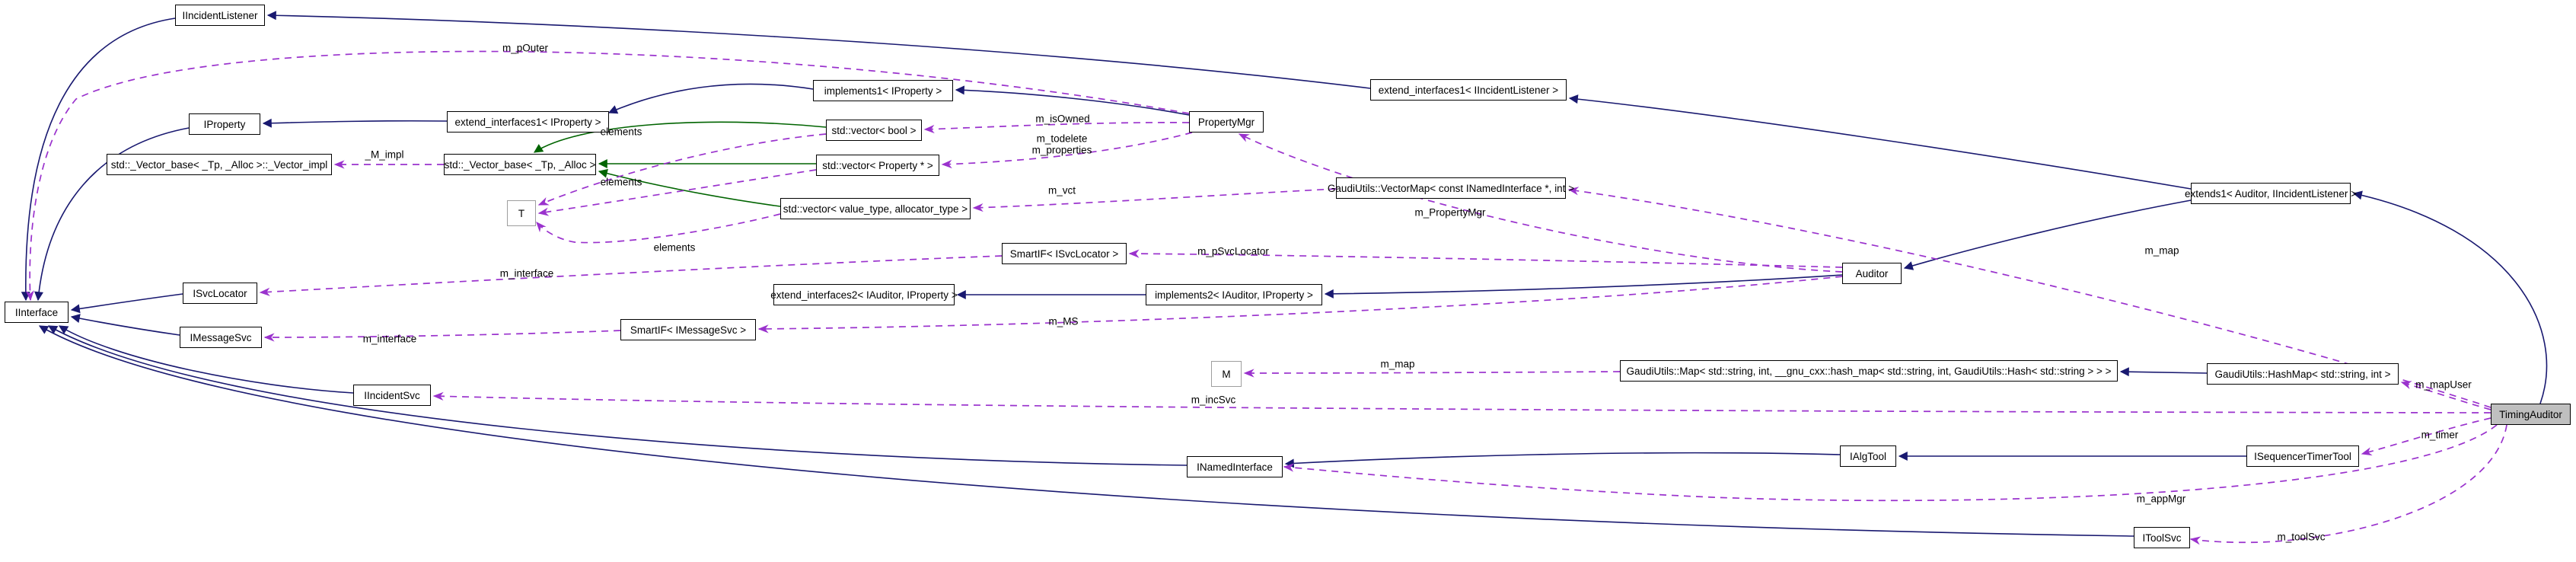 Image resolution: width=2576 pixels, height=562 pixels. What do you see at coordinates (1226, 374) in the screenshot?
I see `class-node-M: M` at bounding box center [1226, 374].